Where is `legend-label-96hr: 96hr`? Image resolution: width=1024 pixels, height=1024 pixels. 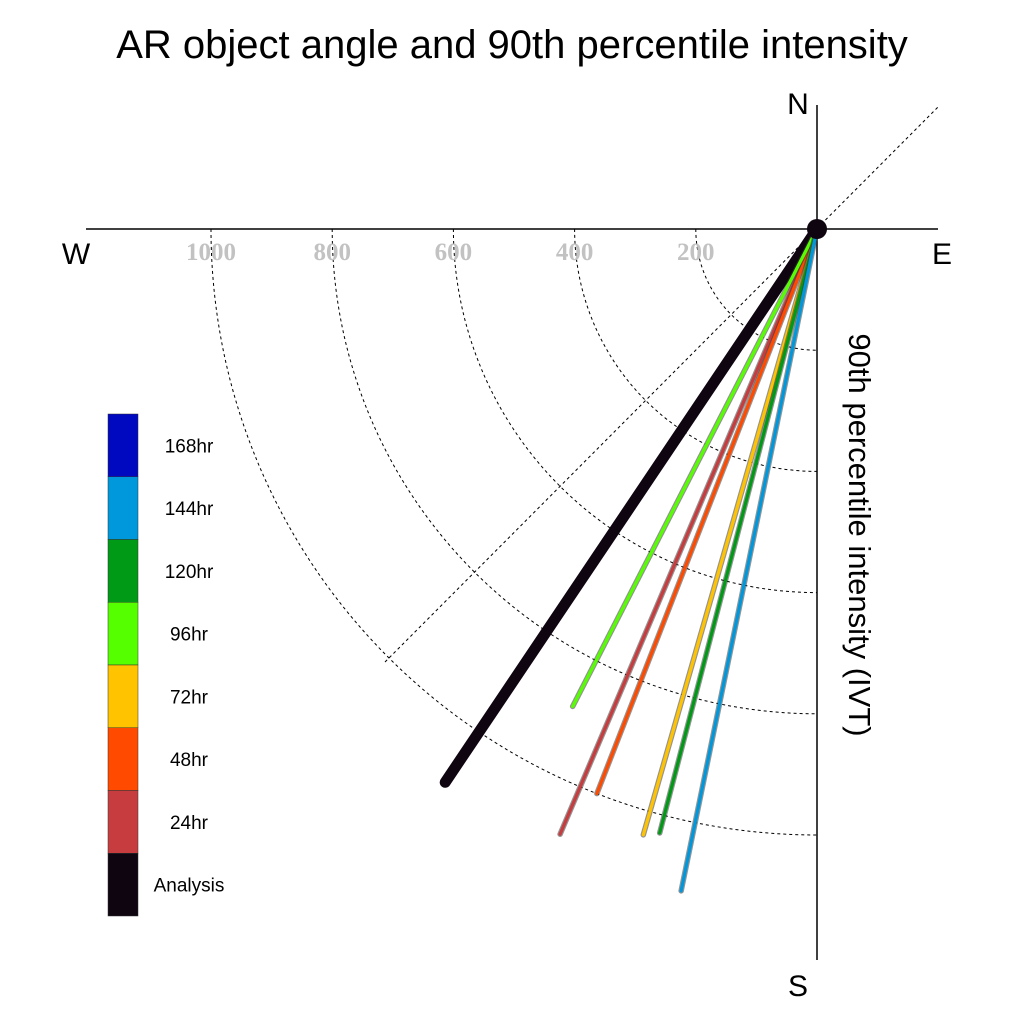
legend-label-96hr: 96hr is located at coordinates (189, 635).